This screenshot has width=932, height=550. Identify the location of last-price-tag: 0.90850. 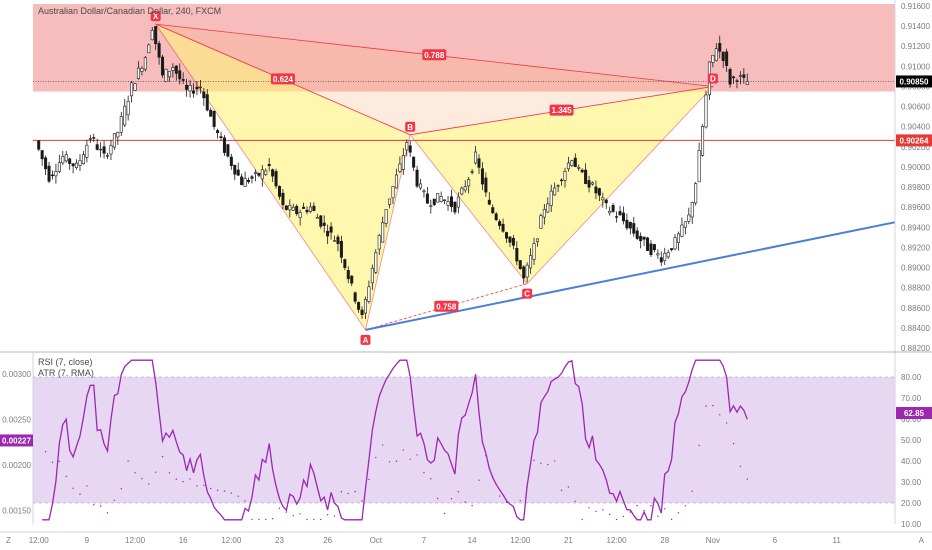
(914, 81).